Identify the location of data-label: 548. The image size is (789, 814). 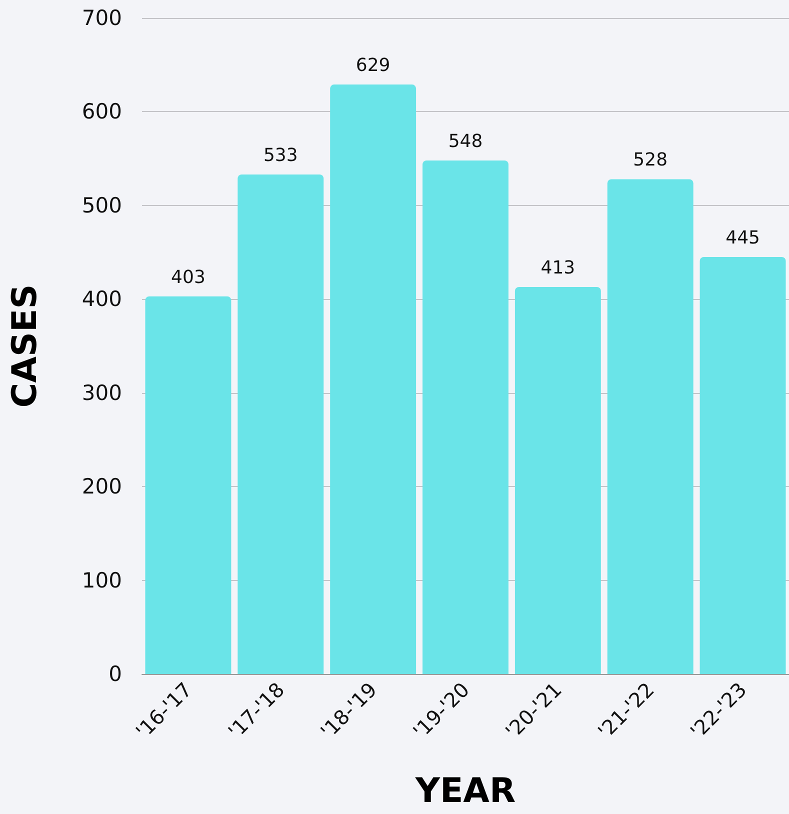
(465, 141).